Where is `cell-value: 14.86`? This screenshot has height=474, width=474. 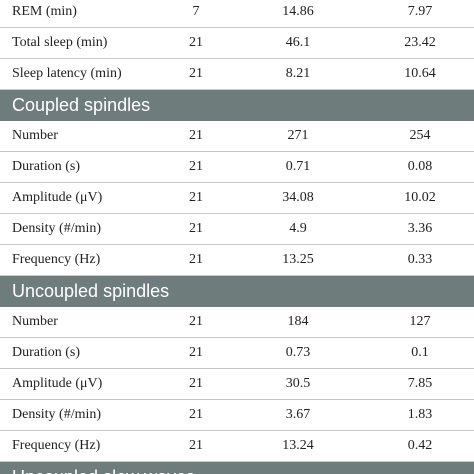 cell-value: 14.86 is located at coordinates (298, 11).